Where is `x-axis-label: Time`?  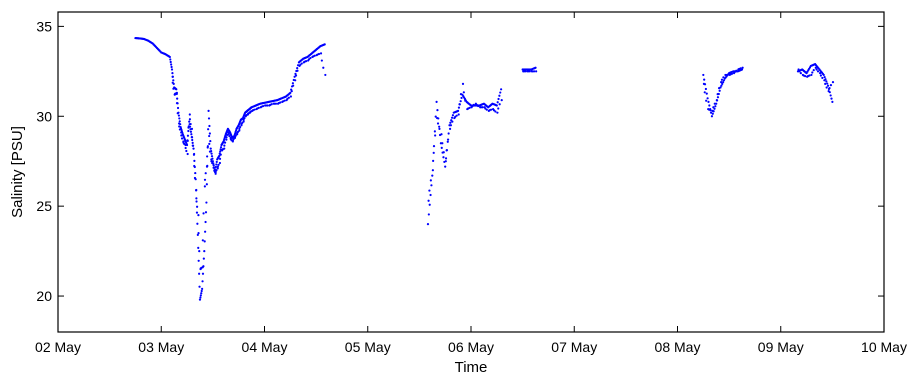
x-axis-label: Time is located at coordinates (471, 367).